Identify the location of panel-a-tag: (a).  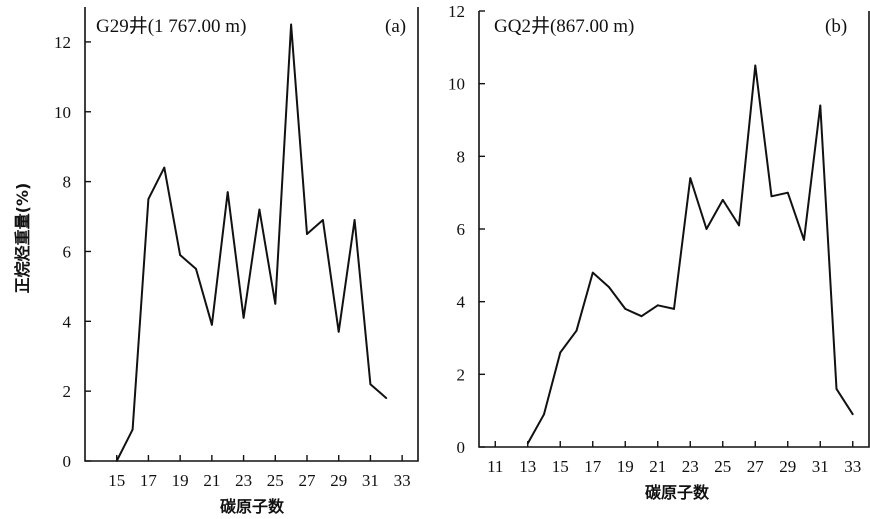
(395, 26).